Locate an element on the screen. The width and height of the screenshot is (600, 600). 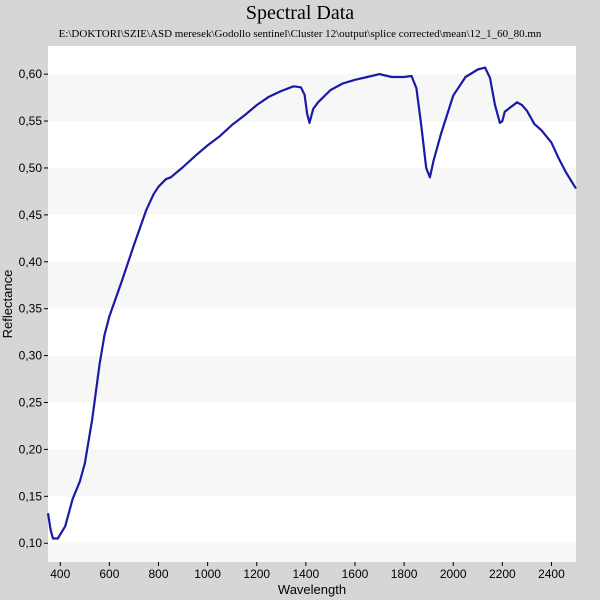
x-tick-label: 800 is located at coordinates (158, 574).